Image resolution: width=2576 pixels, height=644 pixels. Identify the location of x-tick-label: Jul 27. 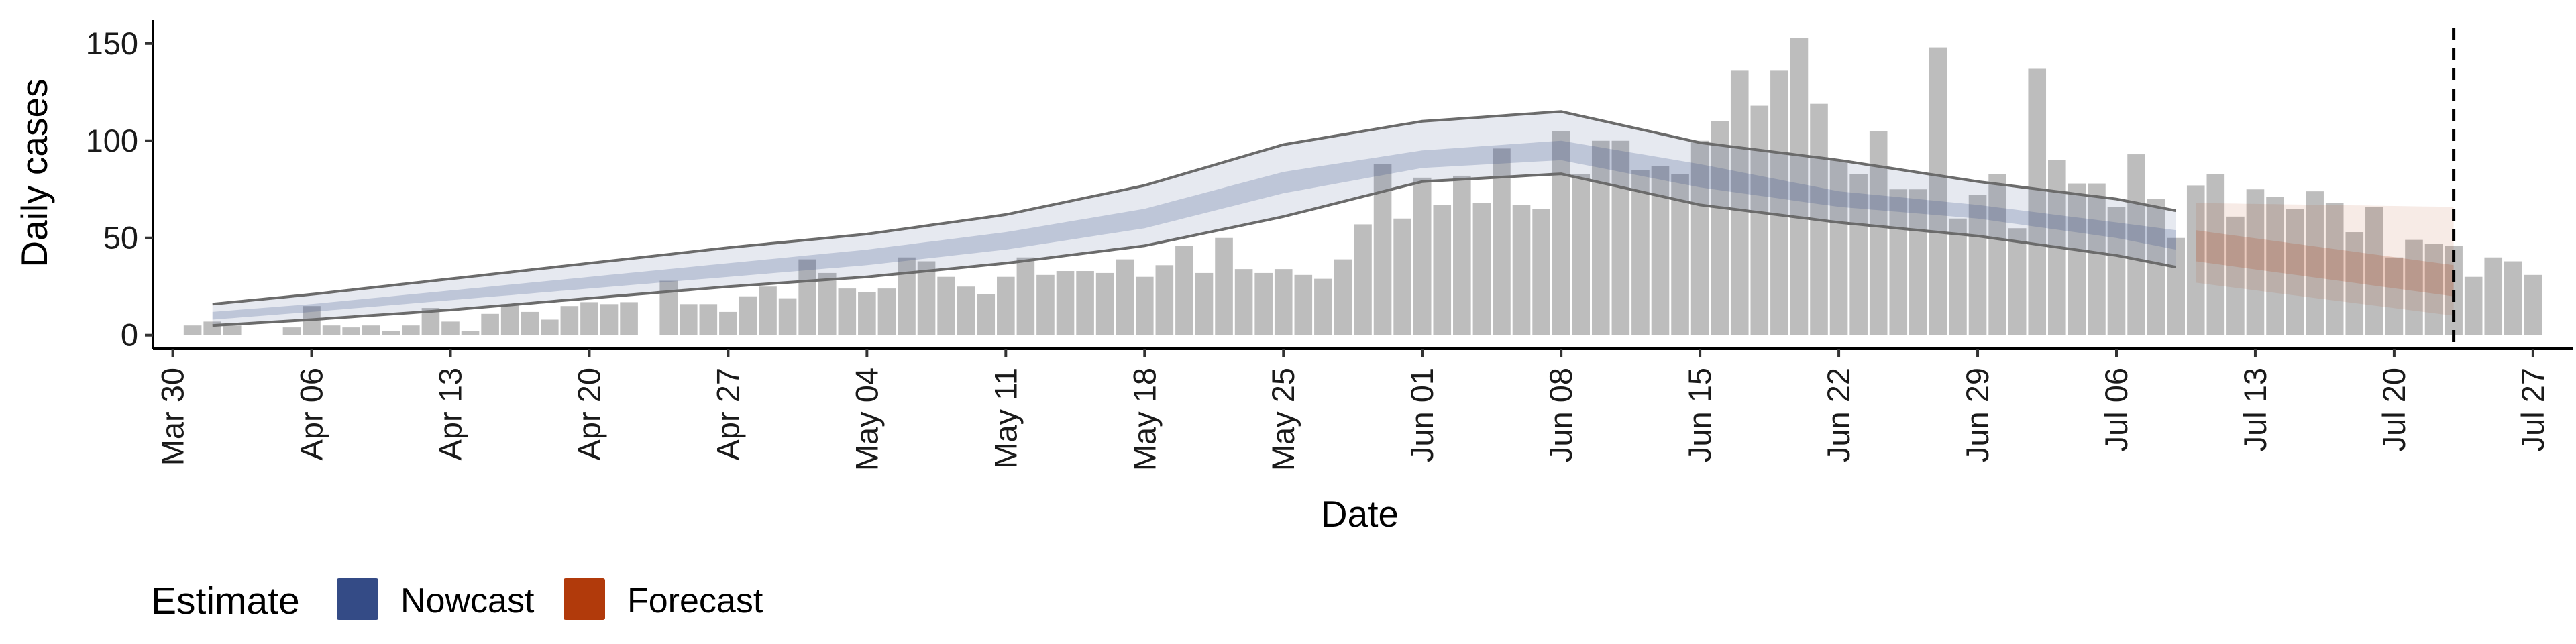
(2533, 409).